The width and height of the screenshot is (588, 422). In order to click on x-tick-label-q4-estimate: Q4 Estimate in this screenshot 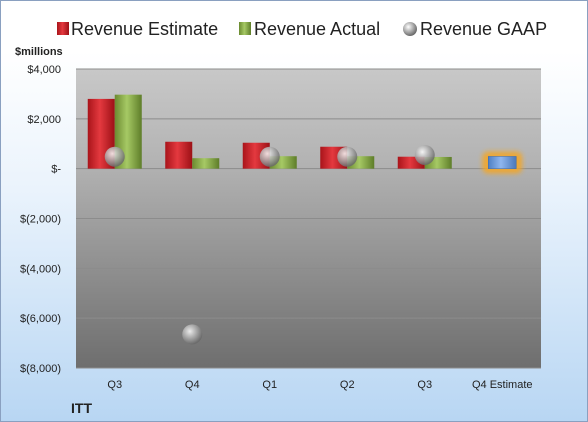, I will do `click(502, 385)`.